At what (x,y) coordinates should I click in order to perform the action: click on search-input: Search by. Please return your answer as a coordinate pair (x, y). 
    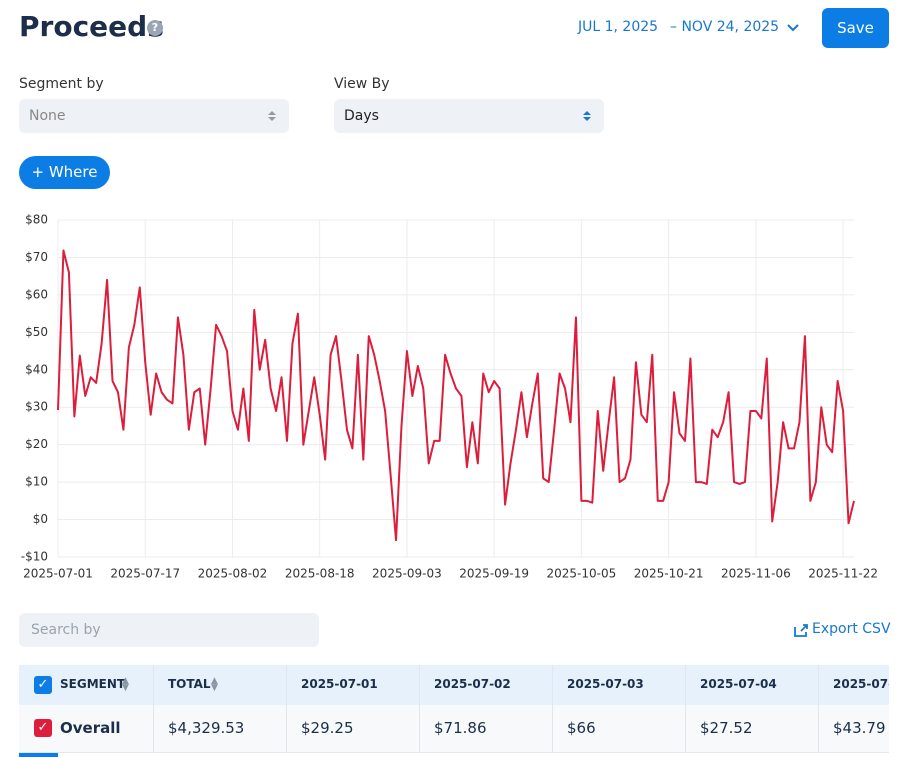
    Looking at the image, I should click on (169, 630).